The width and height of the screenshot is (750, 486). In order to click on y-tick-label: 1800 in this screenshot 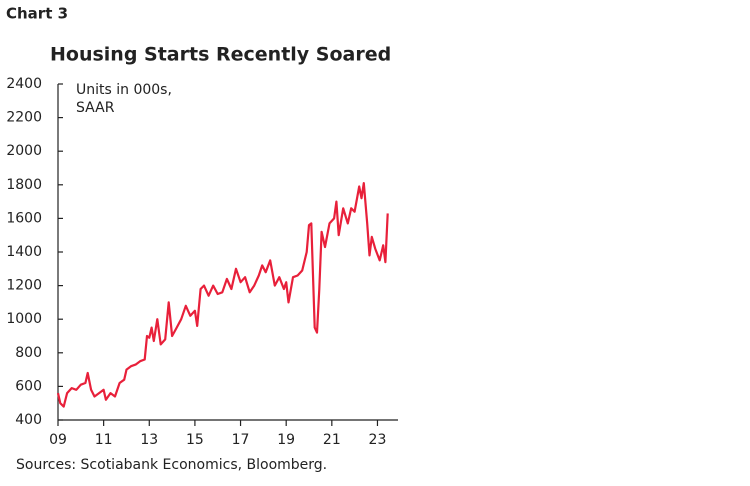, I will do `click(24, 185)`.